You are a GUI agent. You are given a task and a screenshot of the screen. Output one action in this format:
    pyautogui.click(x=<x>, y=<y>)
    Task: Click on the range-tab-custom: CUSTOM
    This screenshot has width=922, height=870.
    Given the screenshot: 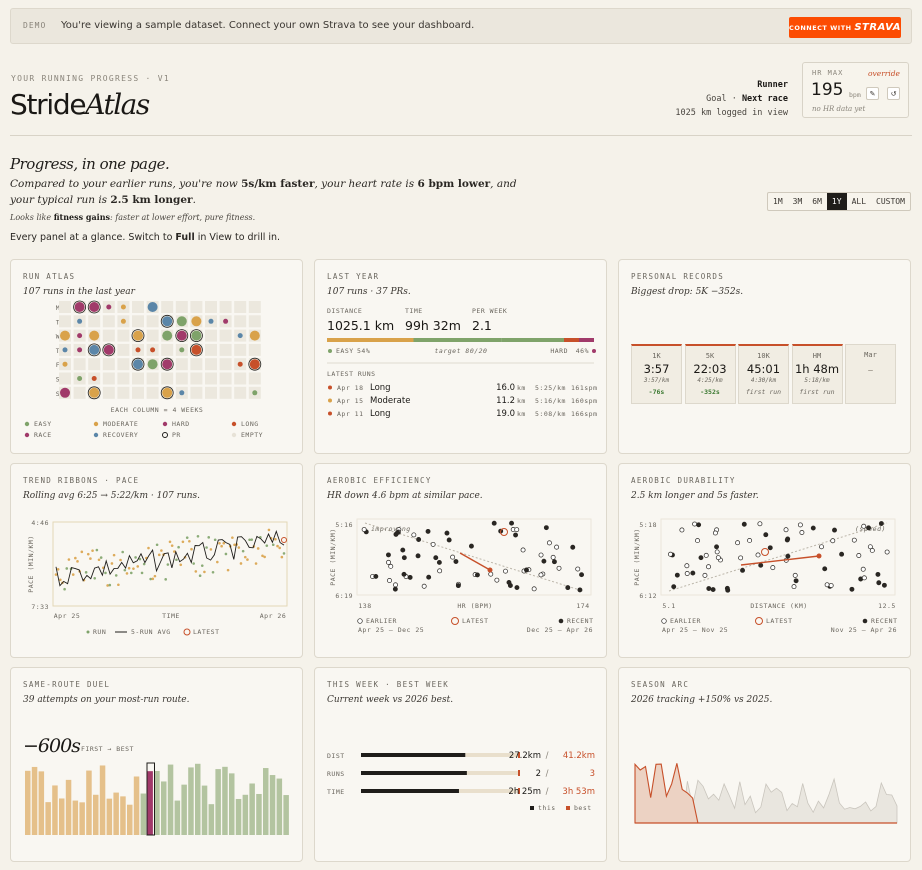 What is the action you would take?
    pyautogui.click(x=890, y=201)
    